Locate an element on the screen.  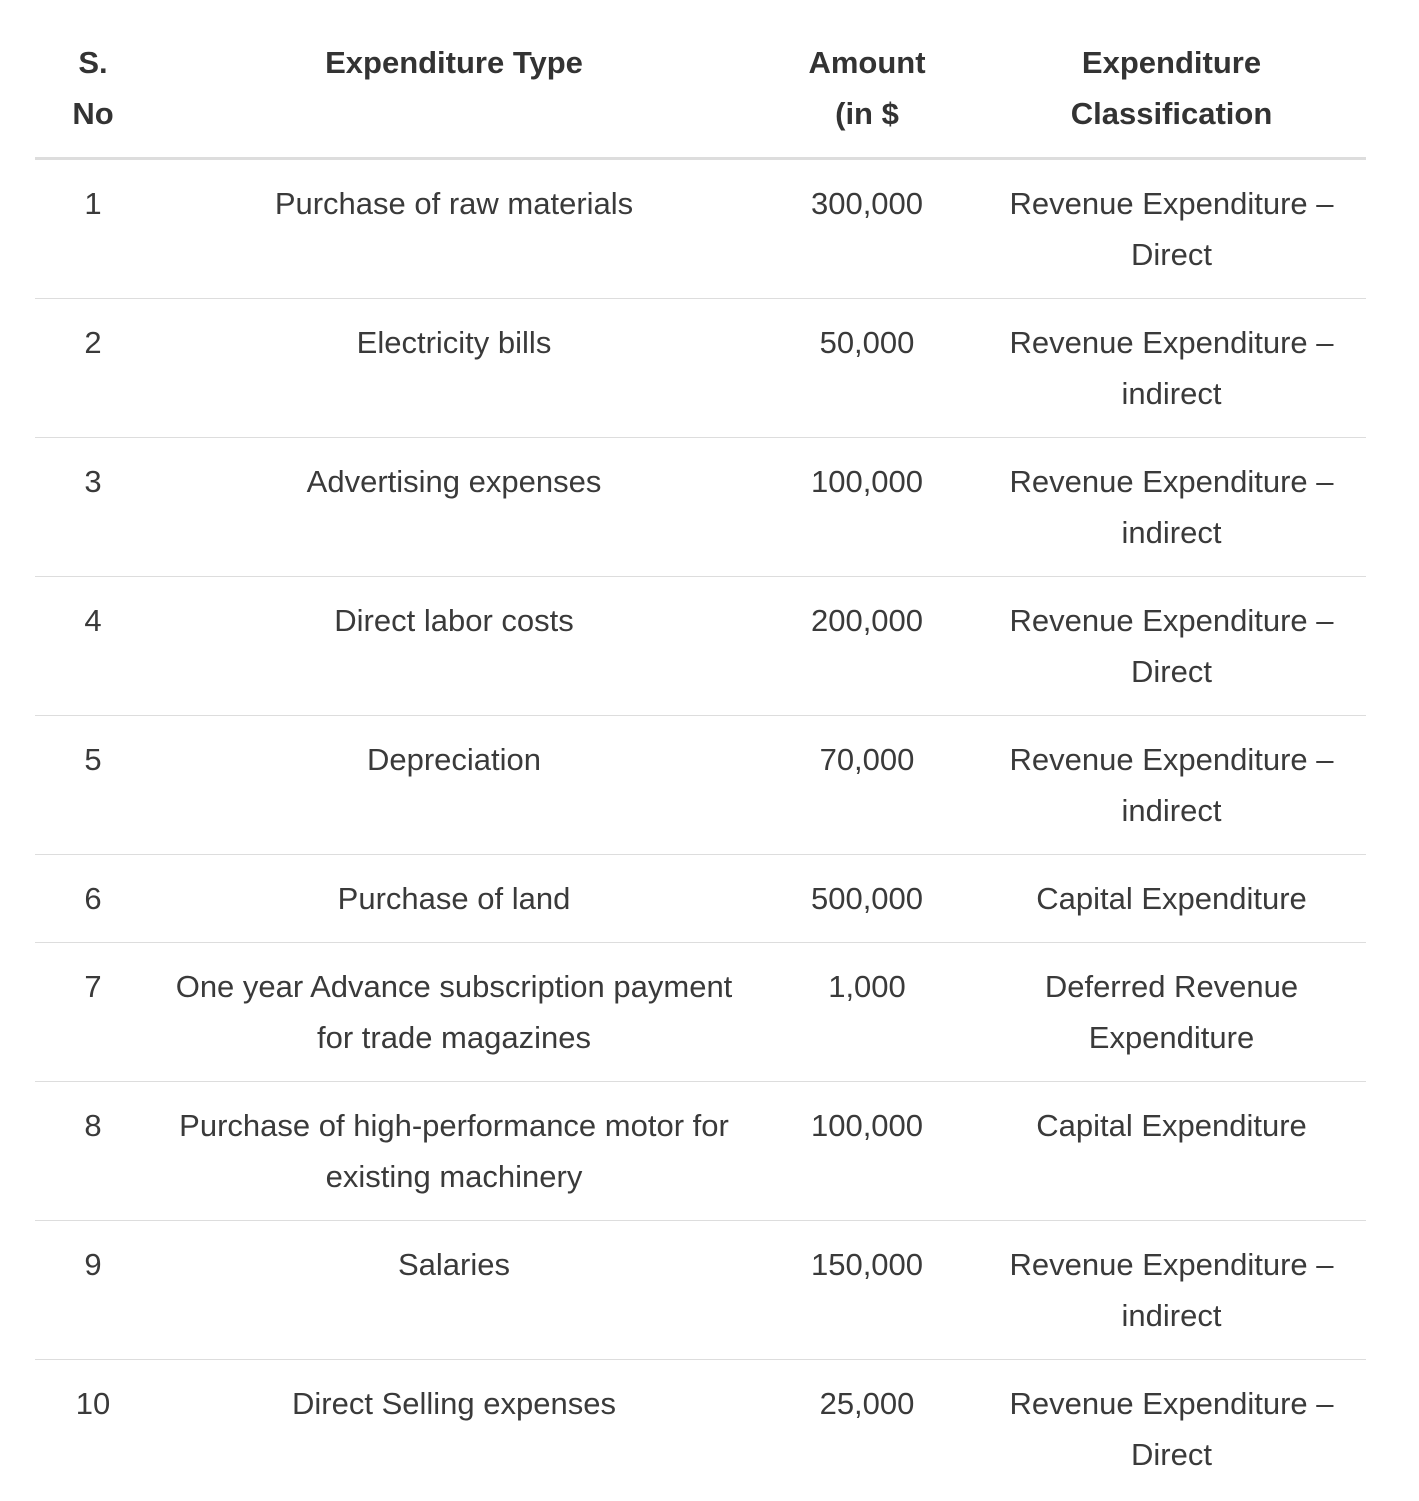
expenditure-type: Depreciation is located at coordinates (454, 785).